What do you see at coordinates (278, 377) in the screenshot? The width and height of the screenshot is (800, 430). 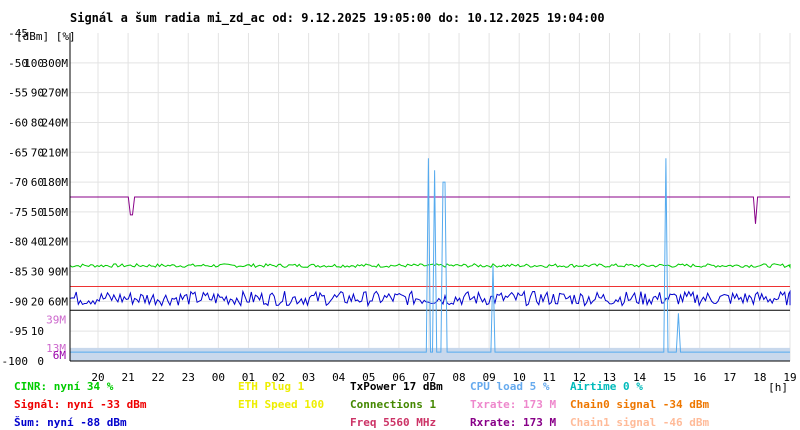 I see `x-tick-label: 02` at bounding box center [278, 377].